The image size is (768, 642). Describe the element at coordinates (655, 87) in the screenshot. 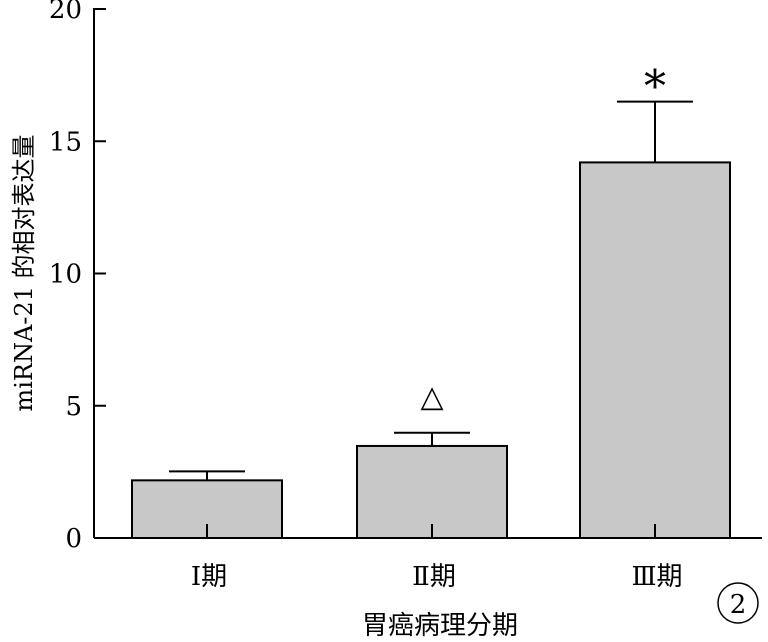

I see `significance-marker: *` at that location.